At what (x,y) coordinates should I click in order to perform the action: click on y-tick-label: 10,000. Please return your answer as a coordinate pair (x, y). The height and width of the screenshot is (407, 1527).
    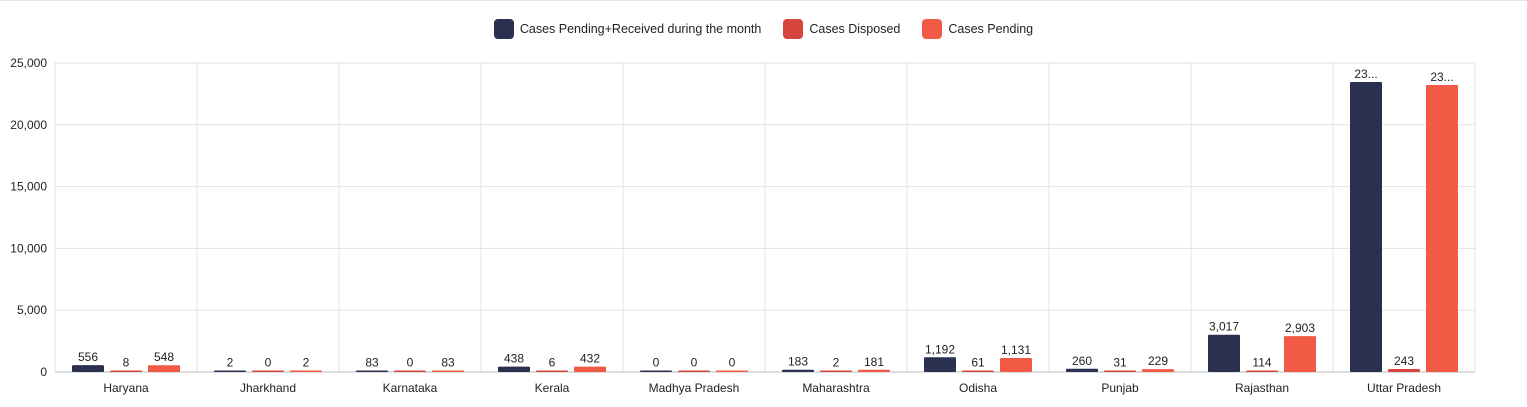
    Looking at the image, I should click on (28, 248).